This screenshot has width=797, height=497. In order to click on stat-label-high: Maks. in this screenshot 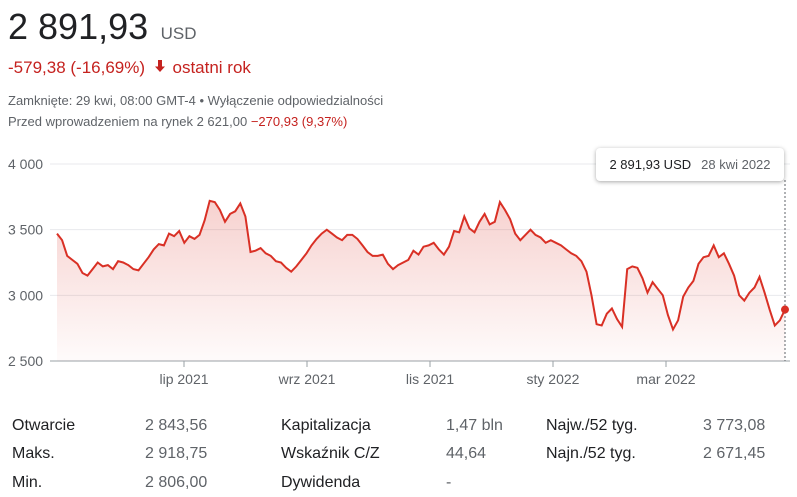, I will do `click(33, 453)`.